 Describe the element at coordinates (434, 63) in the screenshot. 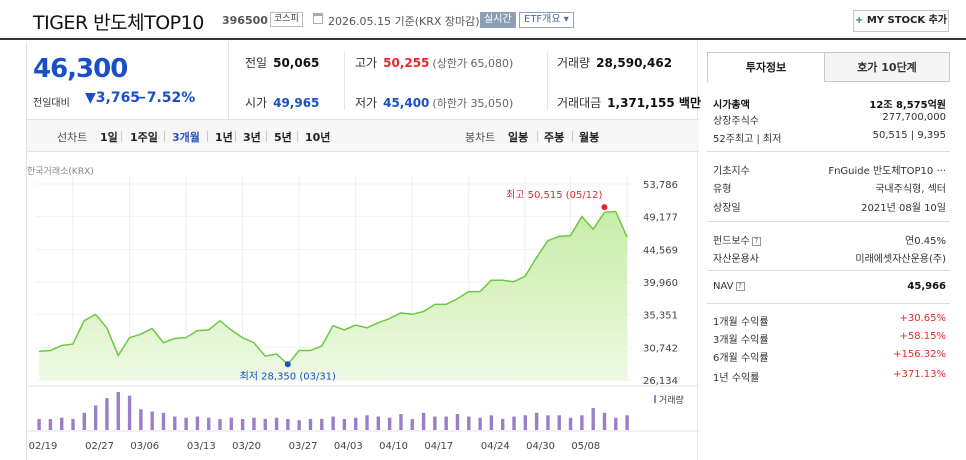

I see `stat-high: 고가 50,255 (상한가 65,080)` at that location.